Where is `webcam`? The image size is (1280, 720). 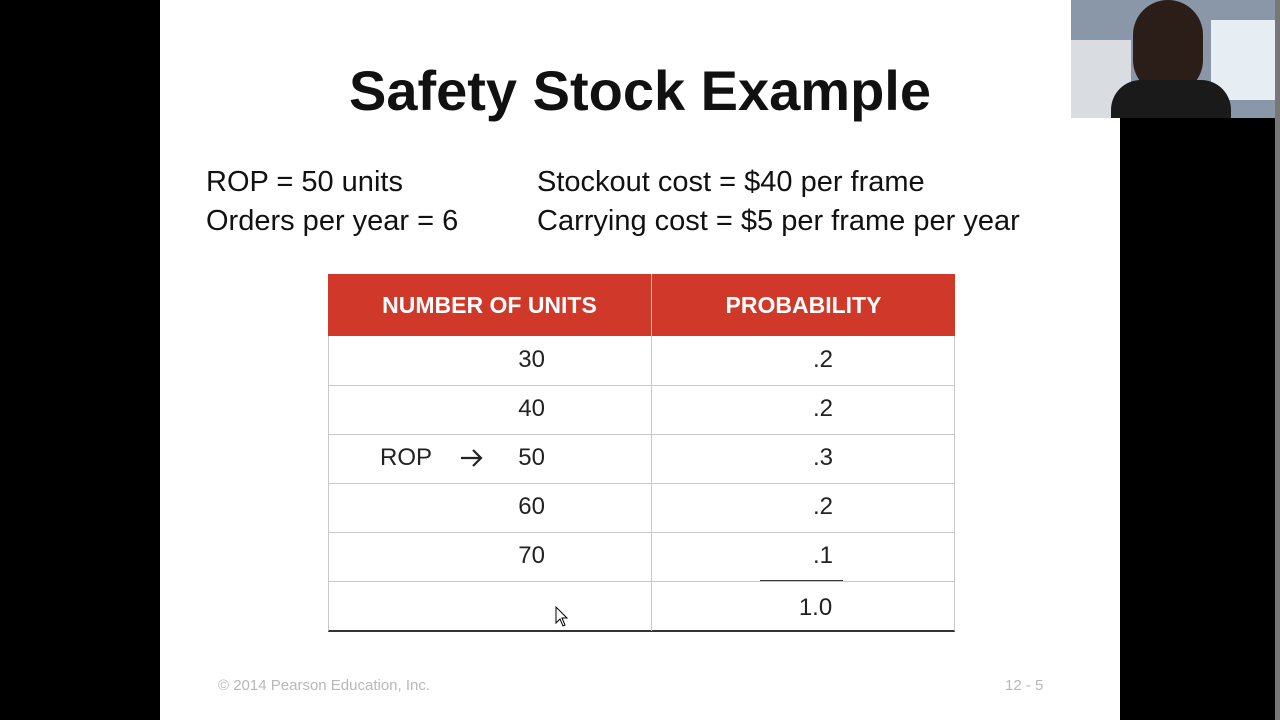
webcam is located at coordinates (1173, 59).